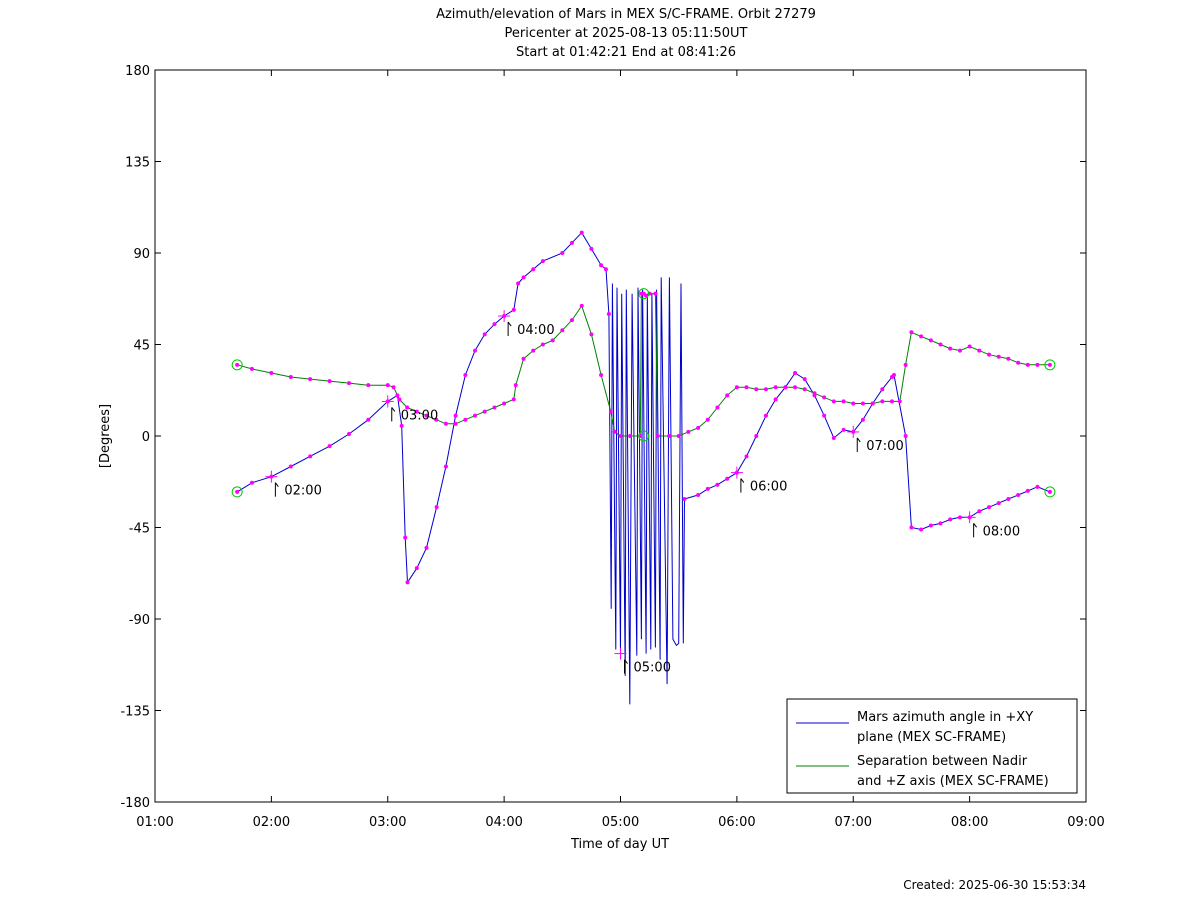  Describe the element at coordinates (953, 781) in the screenshot. I see `legend-label-separation-2: and +Z axis (MEX SC-FRAME)` at that location.